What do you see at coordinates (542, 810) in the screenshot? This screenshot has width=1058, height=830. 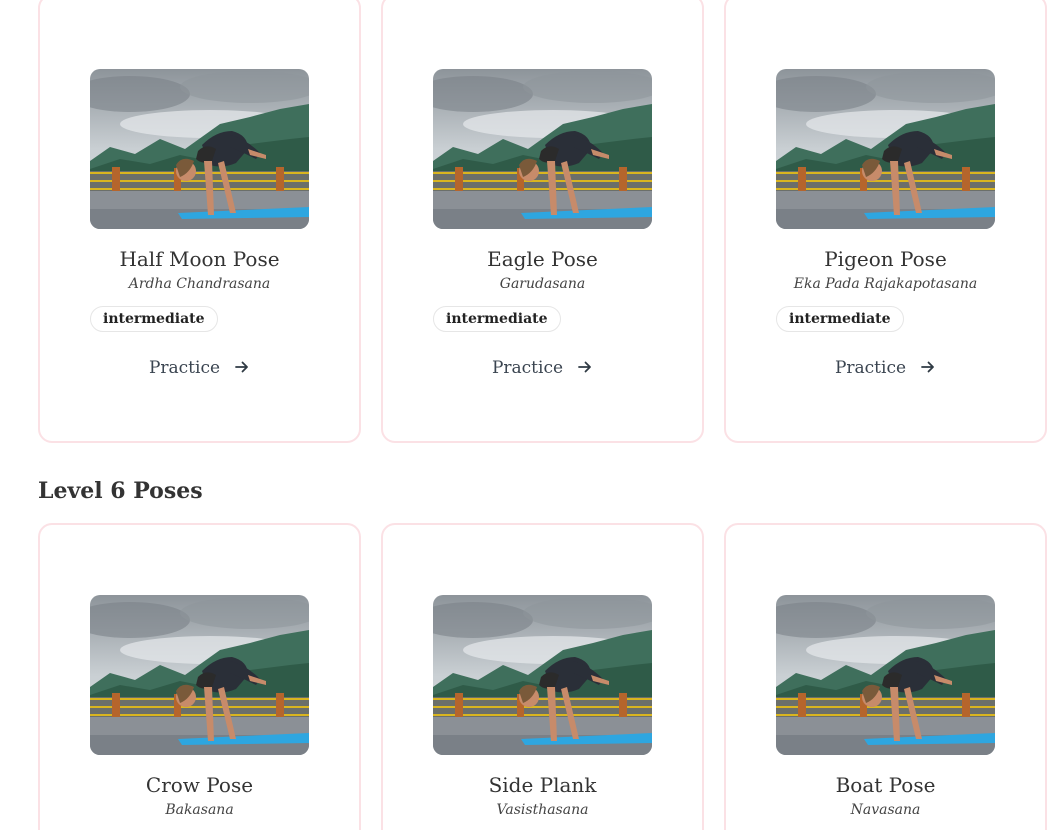 I see `pose-sanskrit-name: Vasisthasana` at bounding box center [542, 810].